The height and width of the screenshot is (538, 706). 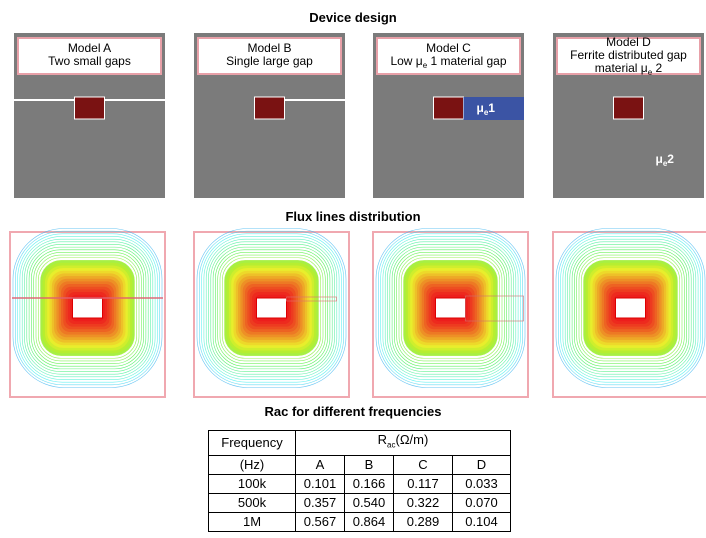 What do you see at coordinates (369, 502) in the screenshot?
I see `table-cell: 0.540` at bounding box center [369, 502].